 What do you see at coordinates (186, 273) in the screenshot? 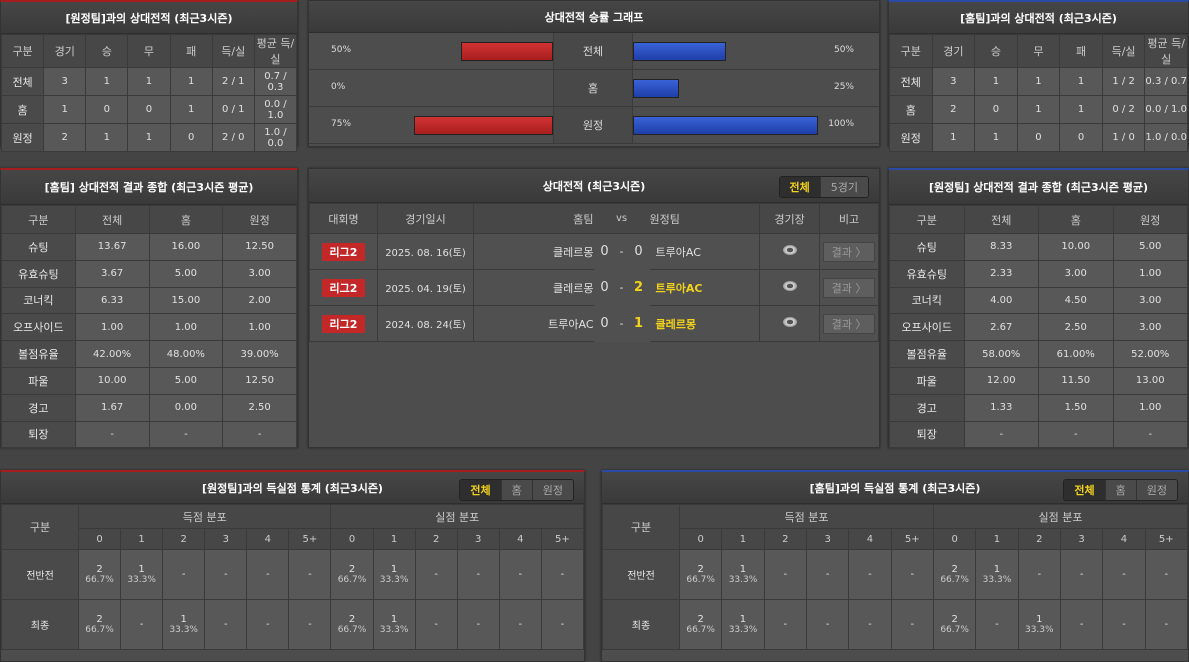
I see `cell: 5.00` at bounding box center [186, 273].